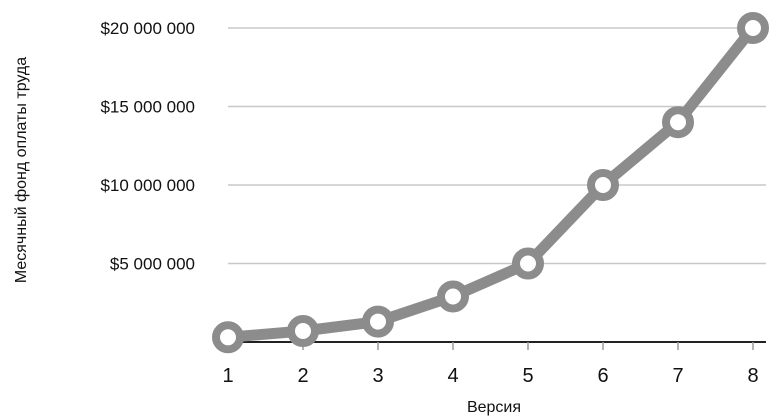  What do you see at coordinates (377, 376) in the screenshot?
I see `x-tick-label: 3` at bounding box center [377, 376].